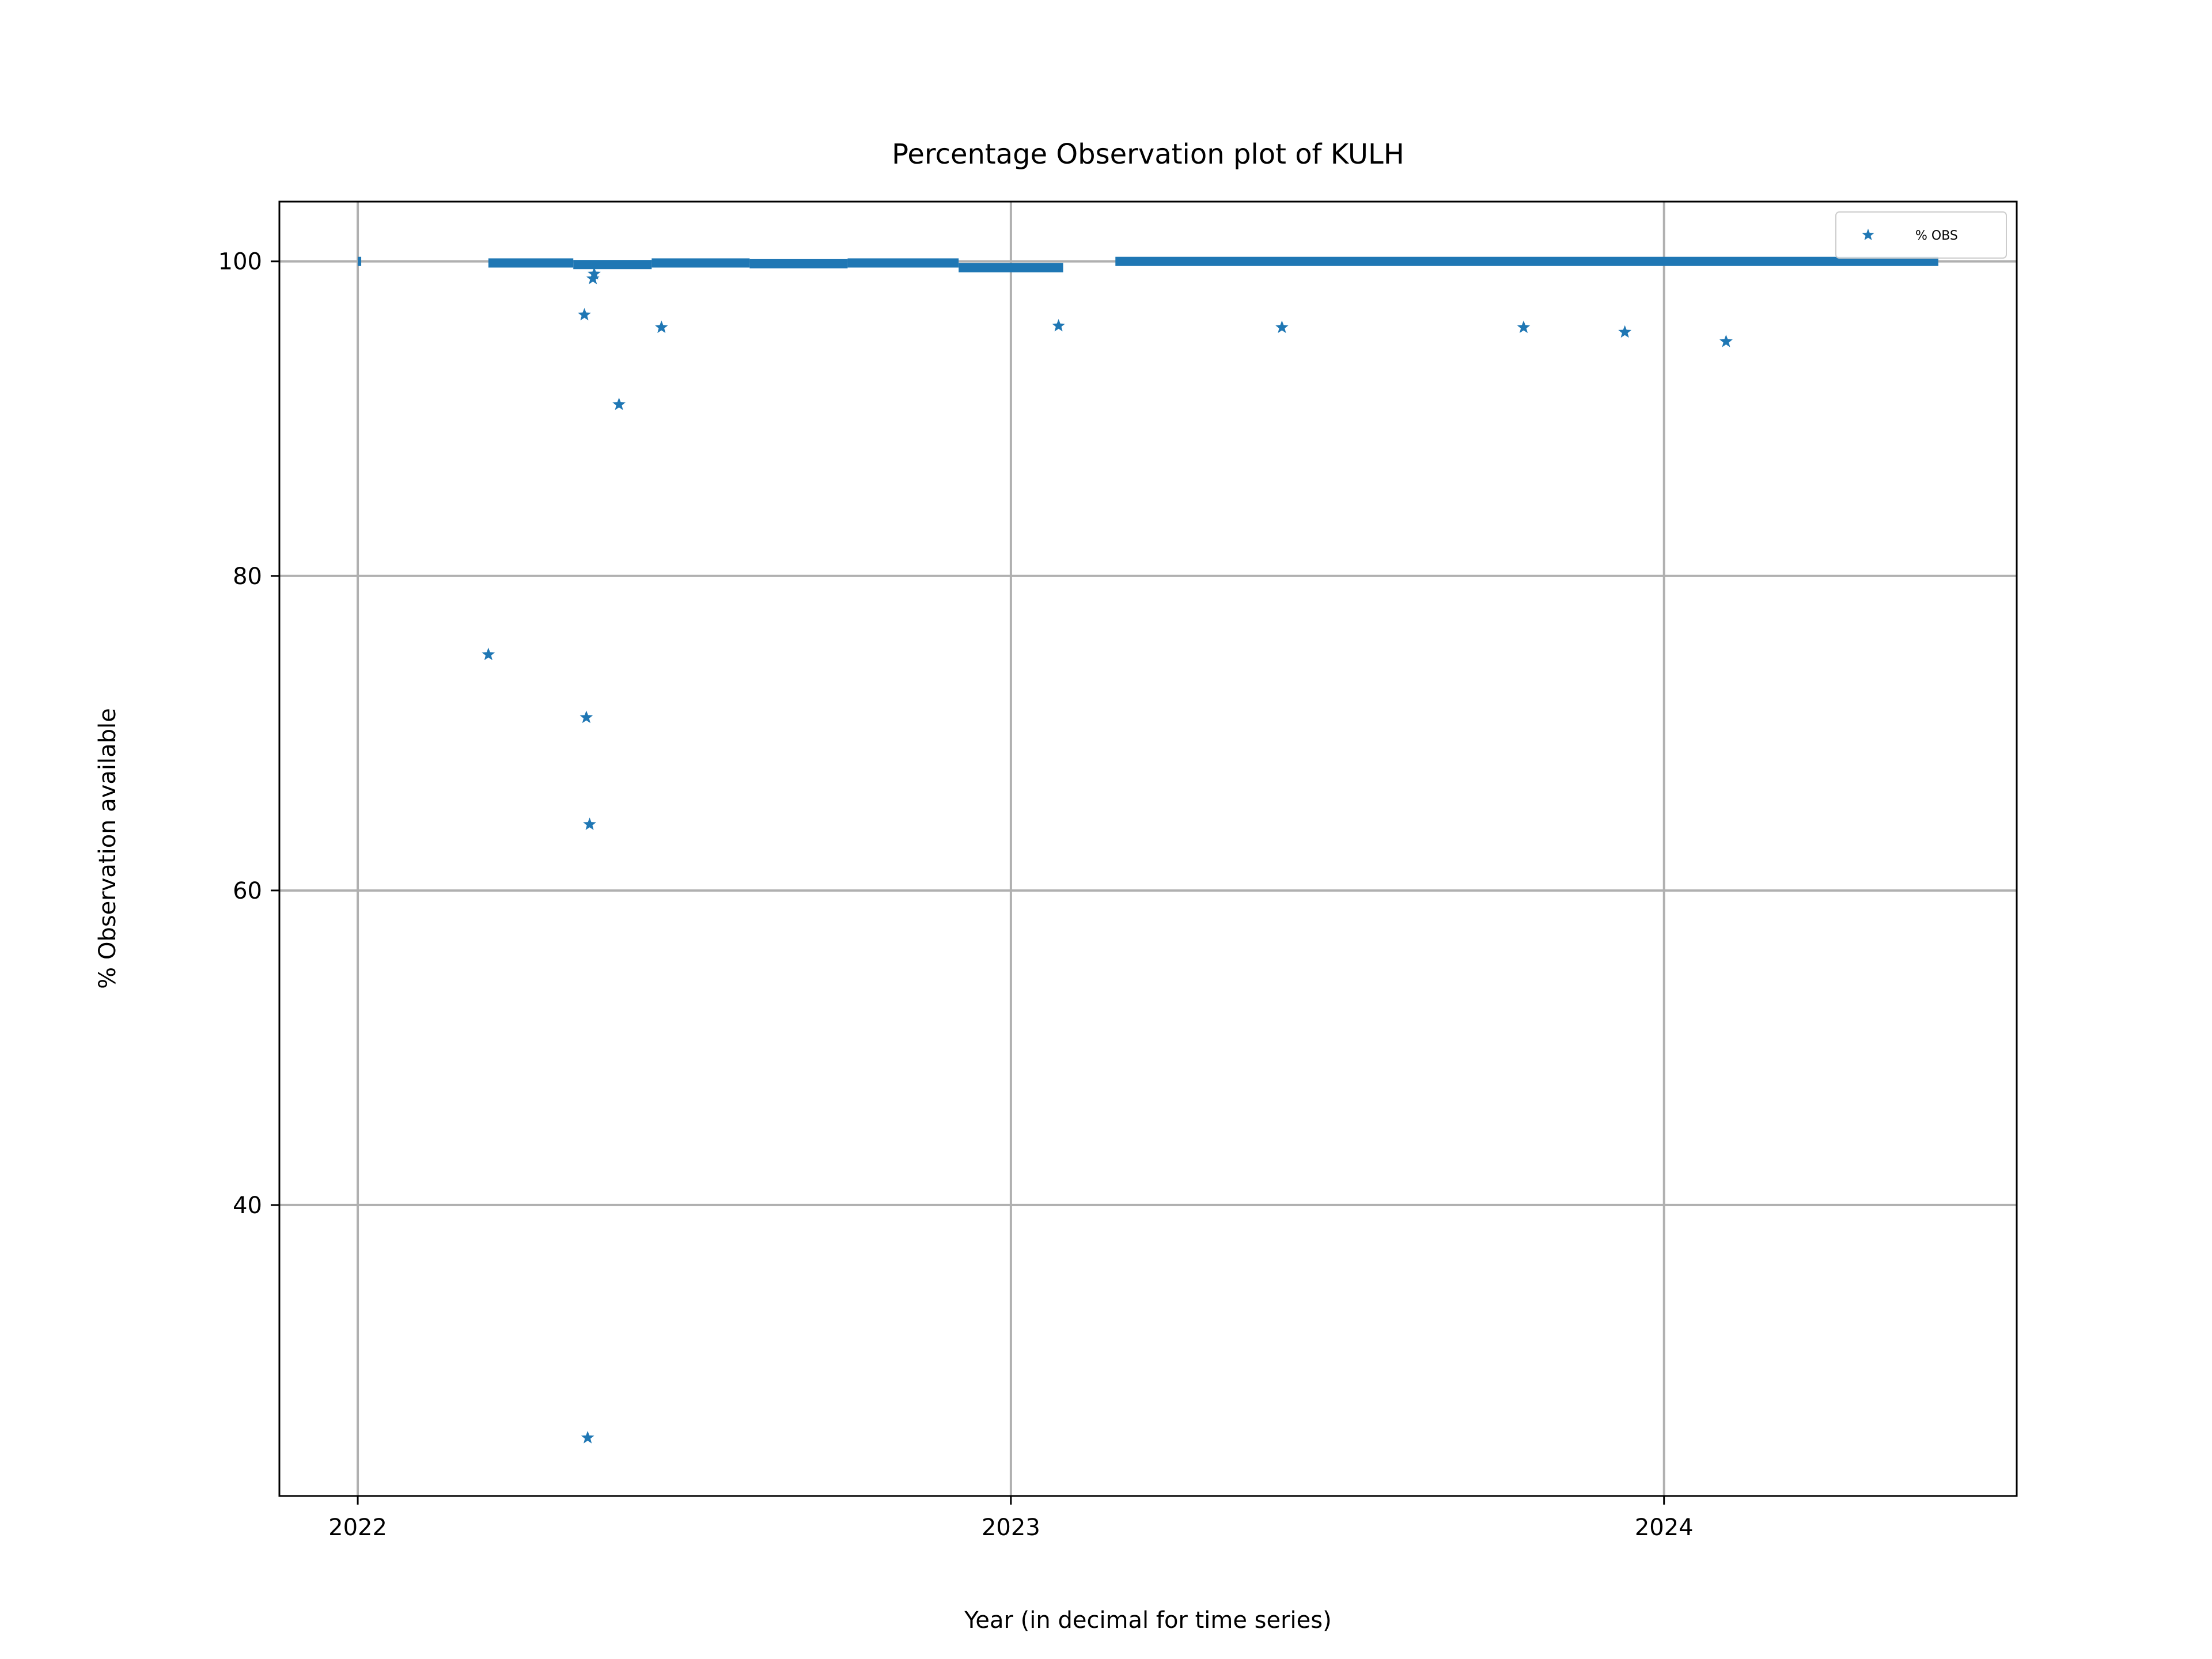 This screenshot has height=1659, width=2212. Describe the element at coordinates (247, 576) in the screenshot. I see `y-tick-label: 80` at that location.